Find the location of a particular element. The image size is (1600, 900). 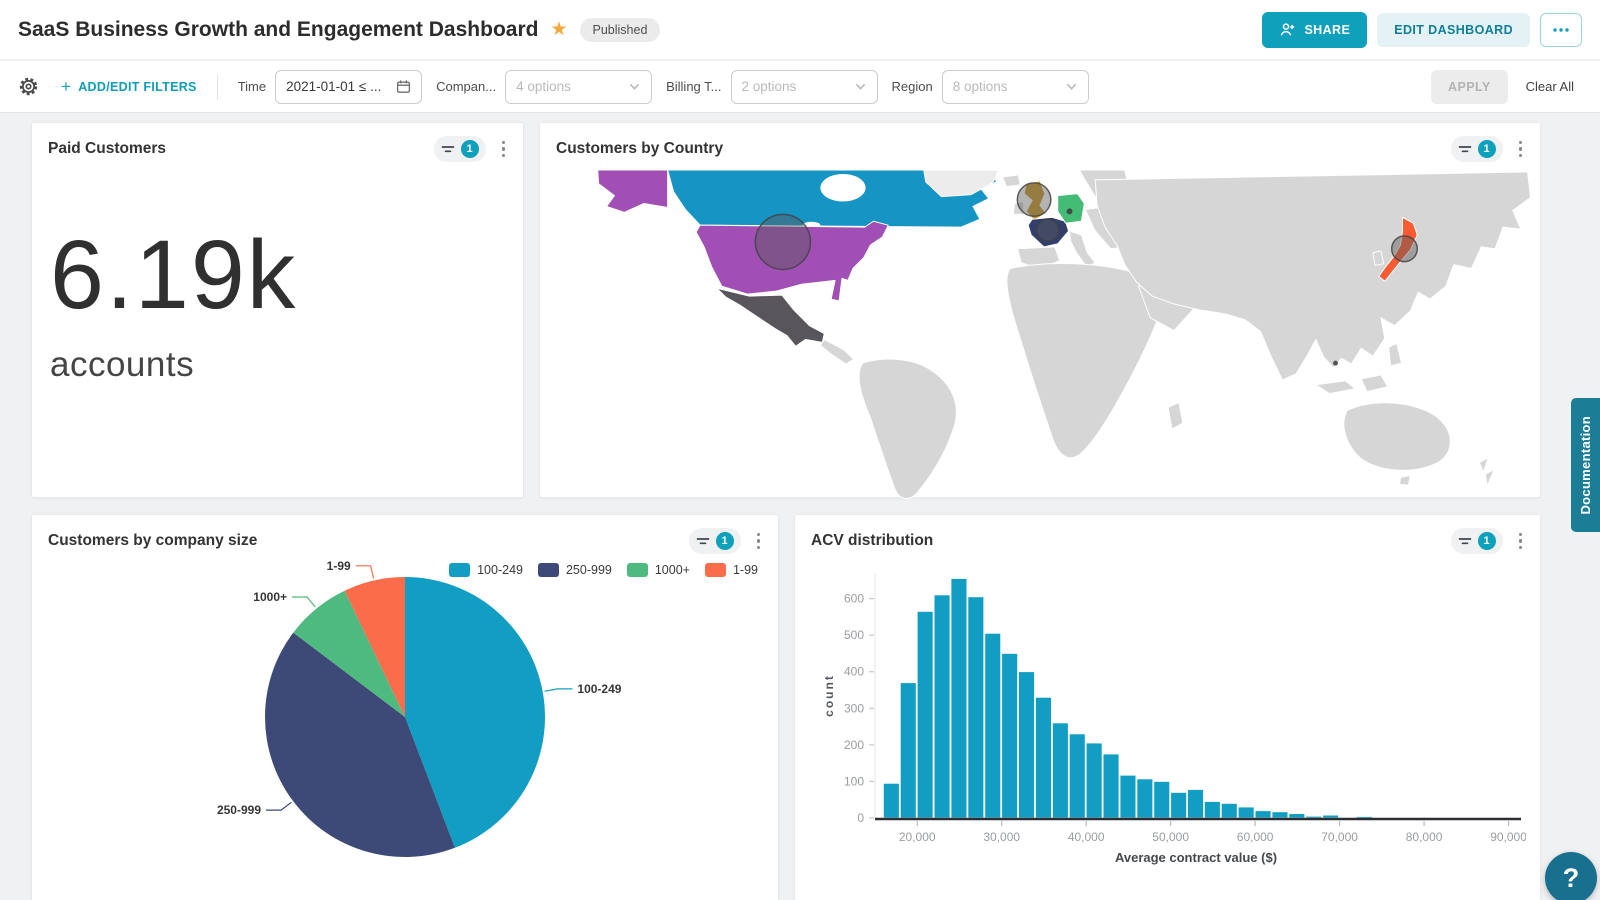

map-marker-usa is located at coordinates (783, 242).